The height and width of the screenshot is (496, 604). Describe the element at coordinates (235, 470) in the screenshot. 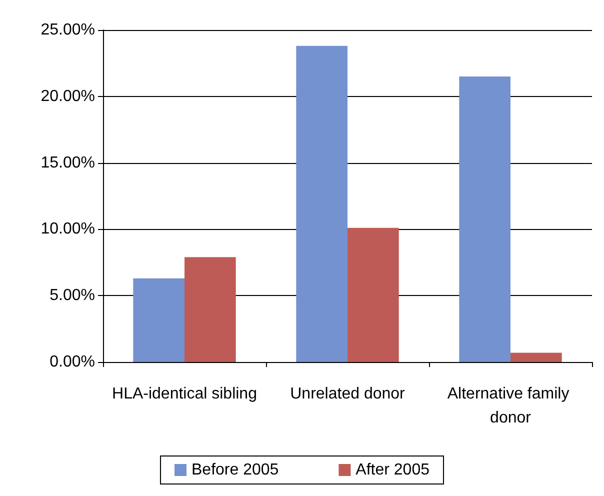

I see `legend-label: Before 2005` at that location.